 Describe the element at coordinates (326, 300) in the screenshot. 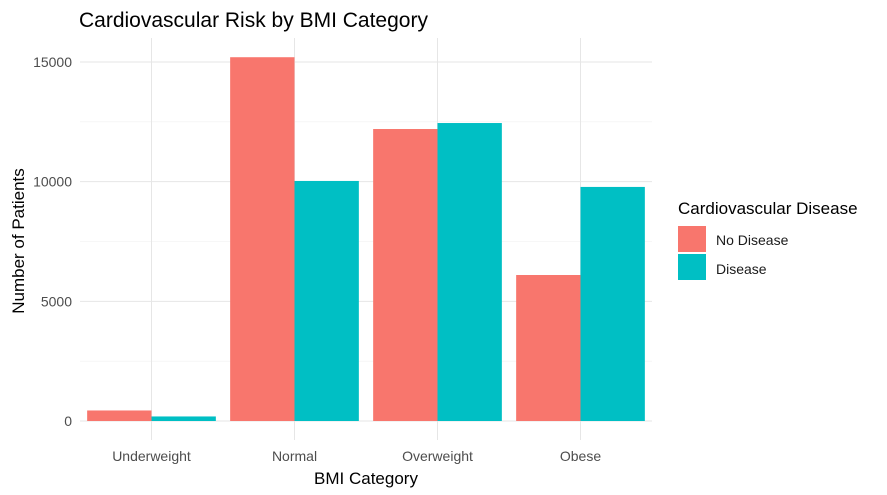

I see `bar-disease-normal` at that location.